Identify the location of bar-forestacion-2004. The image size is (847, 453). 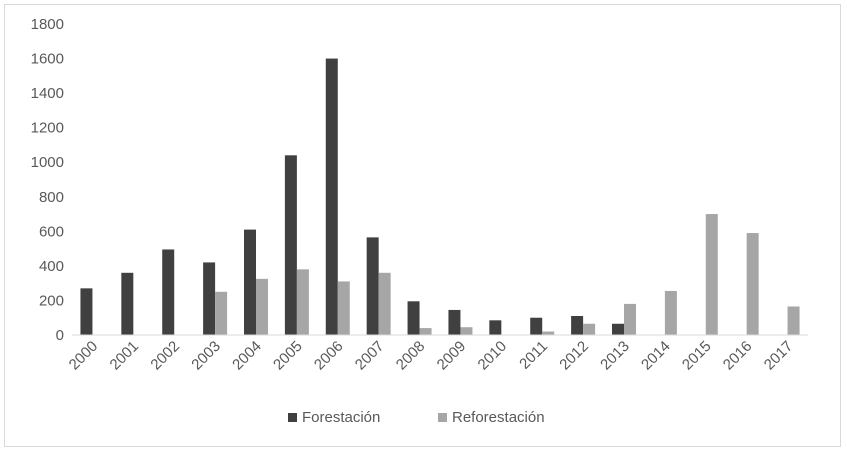
(250, 282).